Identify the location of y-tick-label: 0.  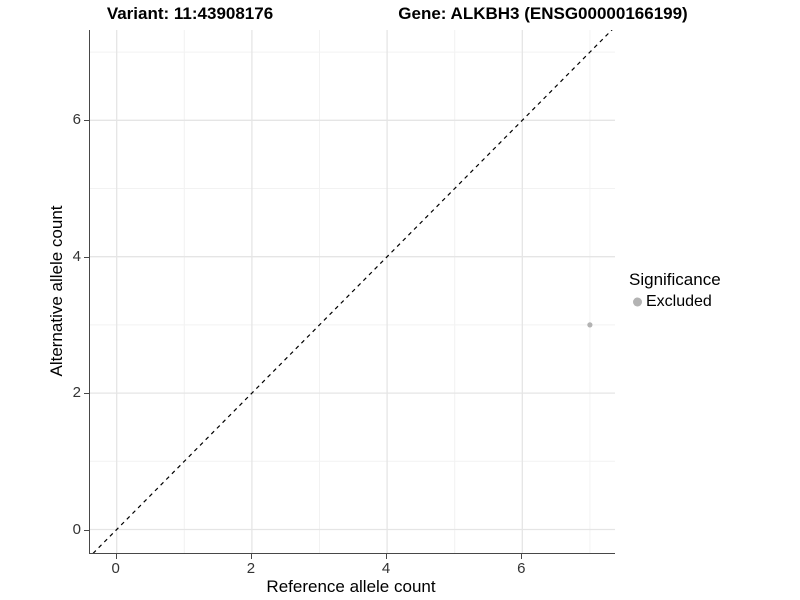
(76, 529).